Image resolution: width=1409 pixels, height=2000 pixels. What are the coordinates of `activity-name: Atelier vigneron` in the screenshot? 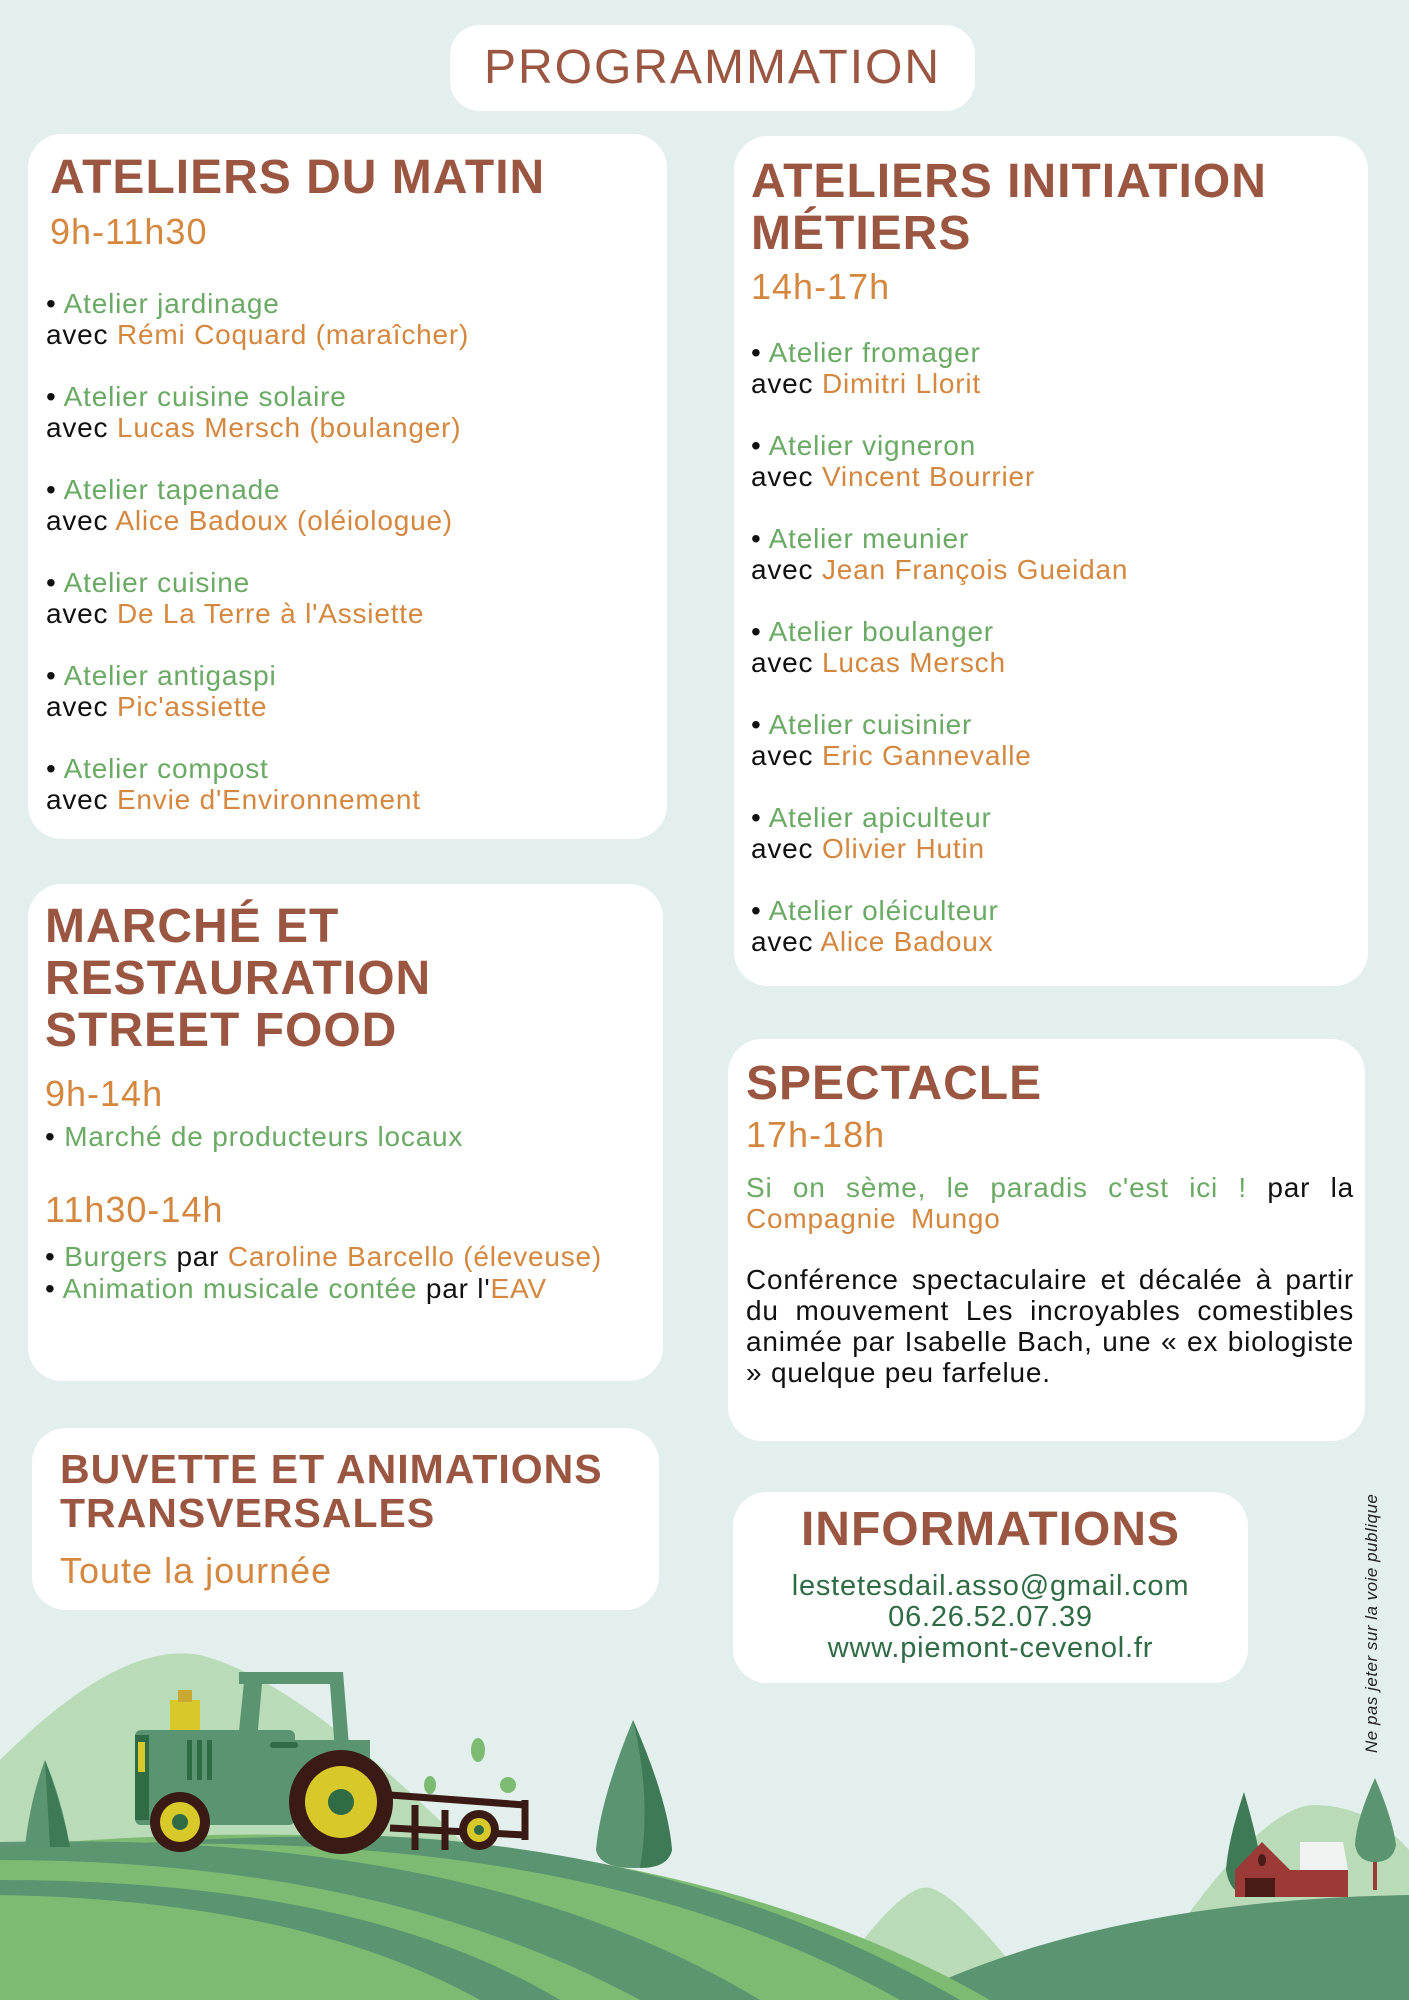 It's located at (872, 445).